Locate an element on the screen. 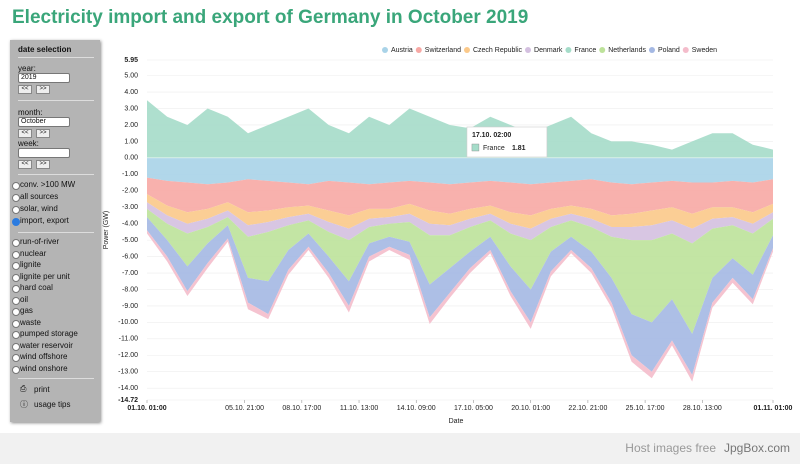 The height and width of the screenshot is (464, 800). year-select: 2019 is located at coordinates (44, 78).